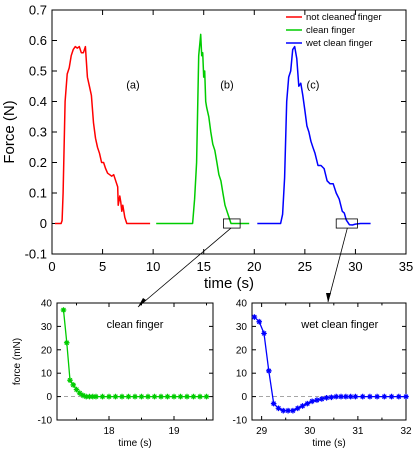 The height and width of the screenshot is (449, 415). I want to click on connector-arrowhead-wet, so click(328, 297).